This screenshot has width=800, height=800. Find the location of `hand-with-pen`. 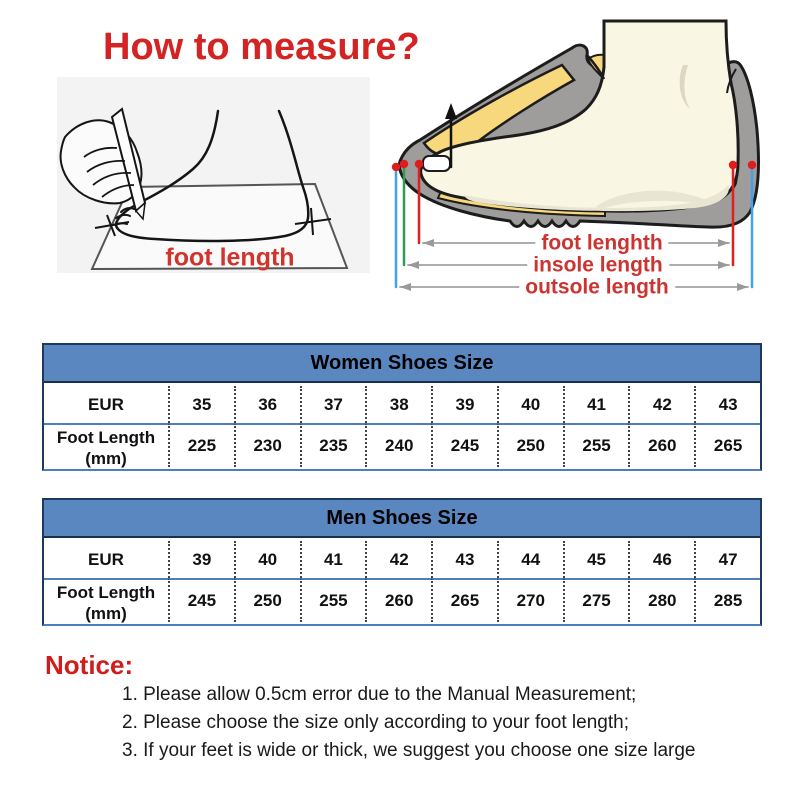

hand-with-pen is located at coordinates (103, 164).